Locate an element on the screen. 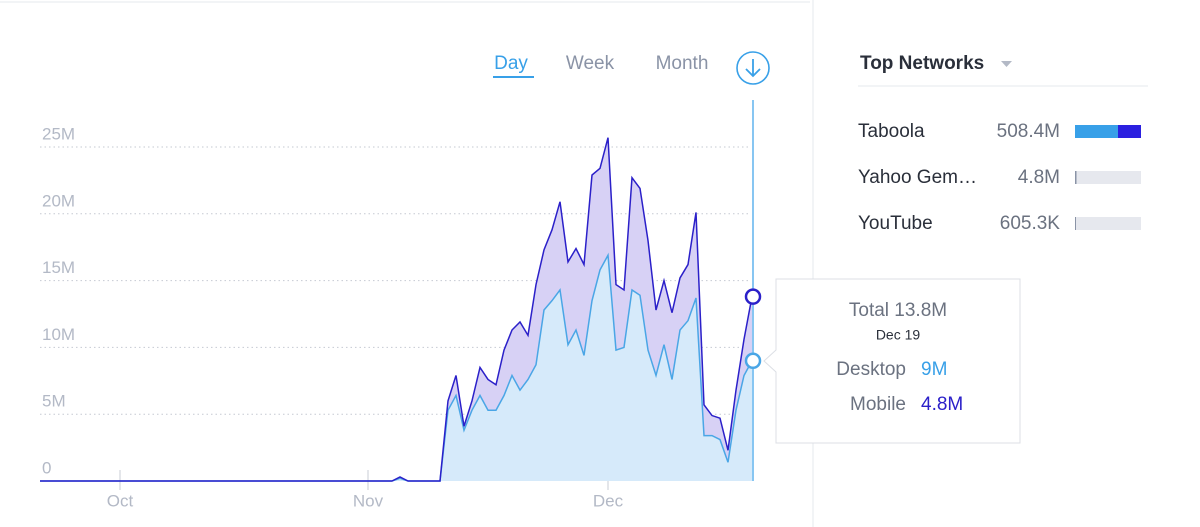 This screenshot has height=527, width=1200. x-tick-label: Dec is located at coordinates (608, 500).